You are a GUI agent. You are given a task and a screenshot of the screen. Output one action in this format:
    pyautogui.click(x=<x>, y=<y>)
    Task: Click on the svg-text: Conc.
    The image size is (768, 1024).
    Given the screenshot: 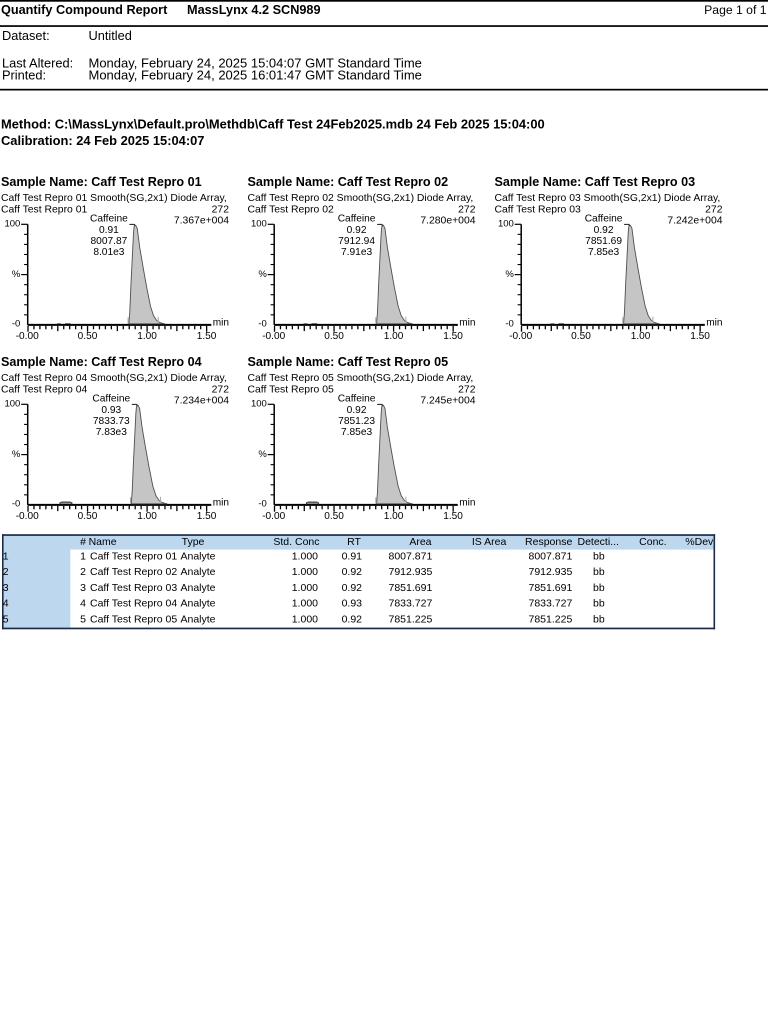 What is the action you would take?
    pyautogui.click(x=652, y=542)
    